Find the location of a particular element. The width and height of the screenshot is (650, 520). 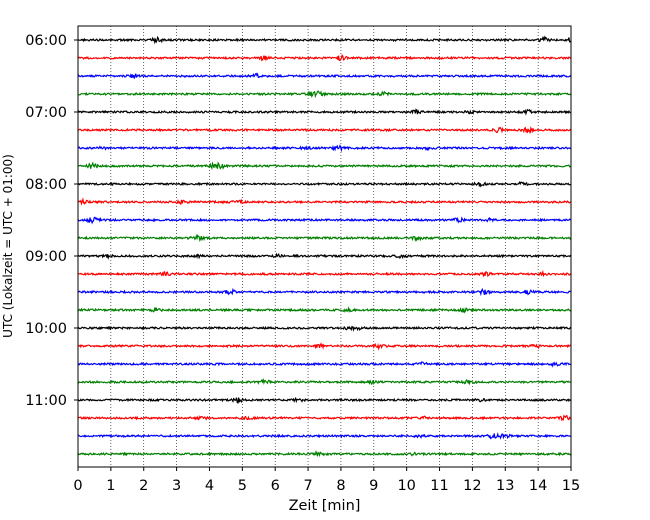

x-tick-label: 0 is located at coordinates (77, 486).